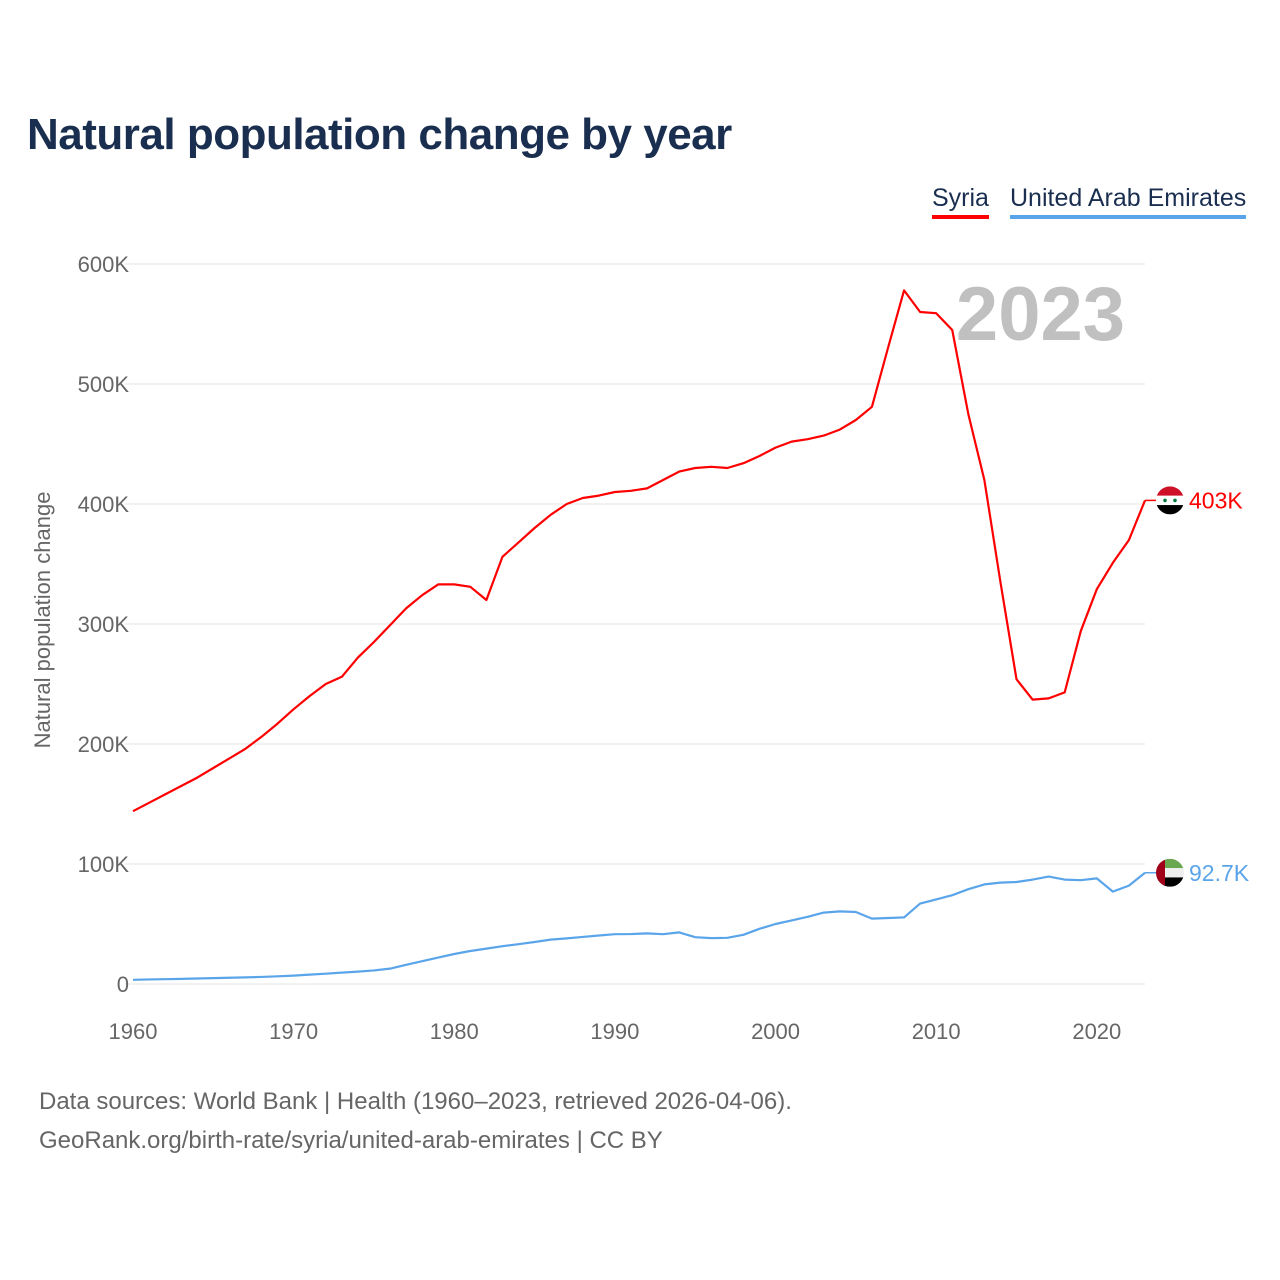 This screenshot has height=1280, width=1280. Describe the element at coordinates (1096, 1031) in the screenshot. I see `x-tick-label: 2020` at that location.